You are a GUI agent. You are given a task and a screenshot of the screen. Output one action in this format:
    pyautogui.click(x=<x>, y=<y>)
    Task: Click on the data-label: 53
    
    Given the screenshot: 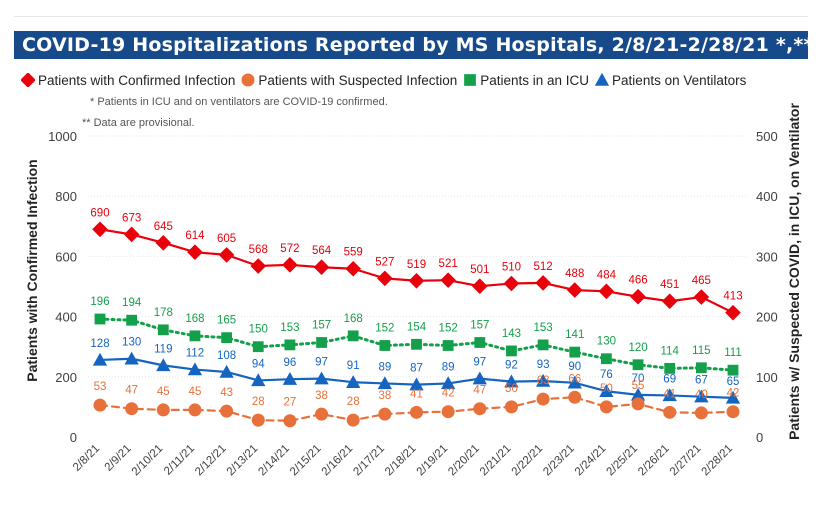 What is the action you would take?
    pyautogui.click(x=100, y=387)
    